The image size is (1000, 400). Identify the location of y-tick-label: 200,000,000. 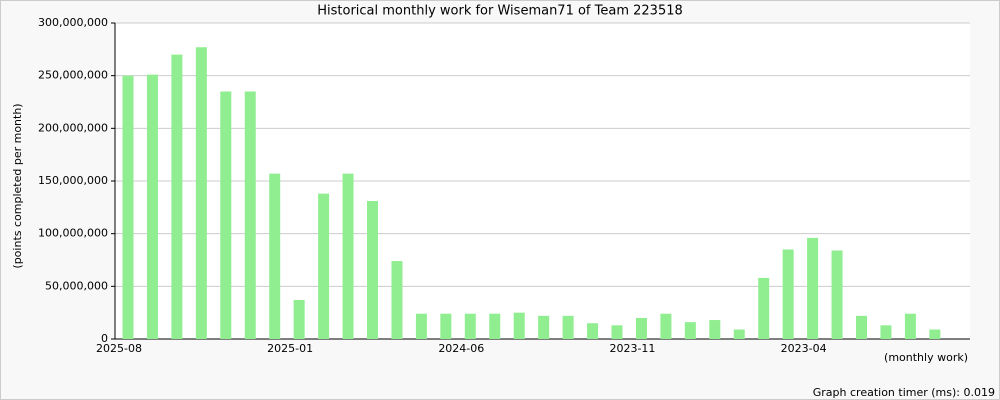
(73, 127).